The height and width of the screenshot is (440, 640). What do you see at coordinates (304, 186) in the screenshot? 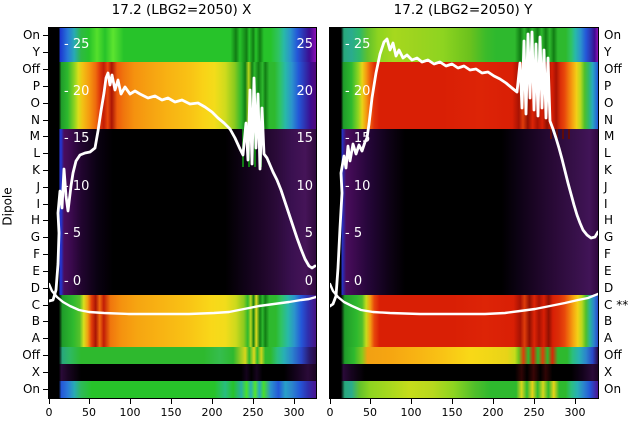
I see `inner-scale-label-right: 10` at bounding box center [304, 186].